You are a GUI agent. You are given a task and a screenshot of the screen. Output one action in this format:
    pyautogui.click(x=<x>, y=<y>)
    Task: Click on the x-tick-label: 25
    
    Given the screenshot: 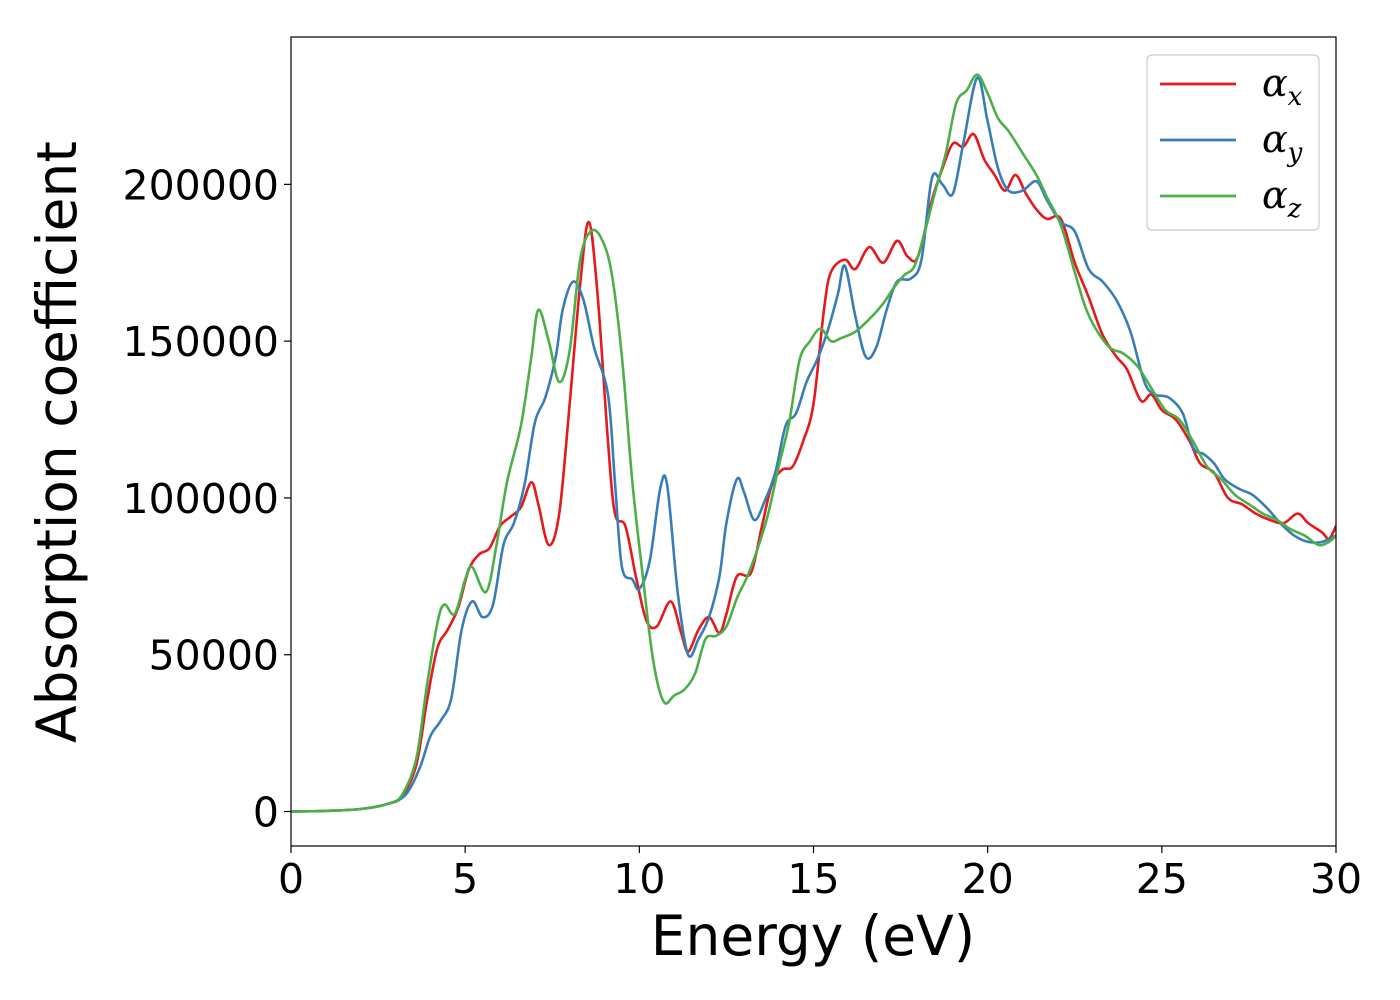 What is the action you would take?
    pyautogui.click(x=1162, y=879)
    